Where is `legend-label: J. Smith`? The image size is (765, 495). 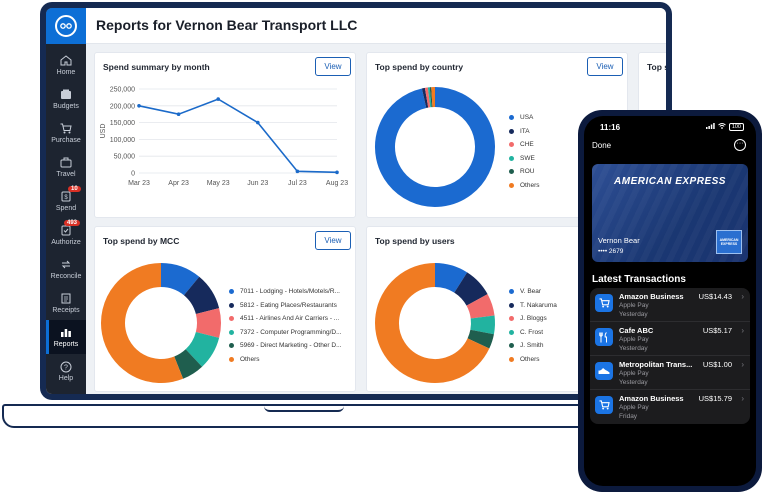 legend-label: J. Smith is located at coordinates (532, 346).